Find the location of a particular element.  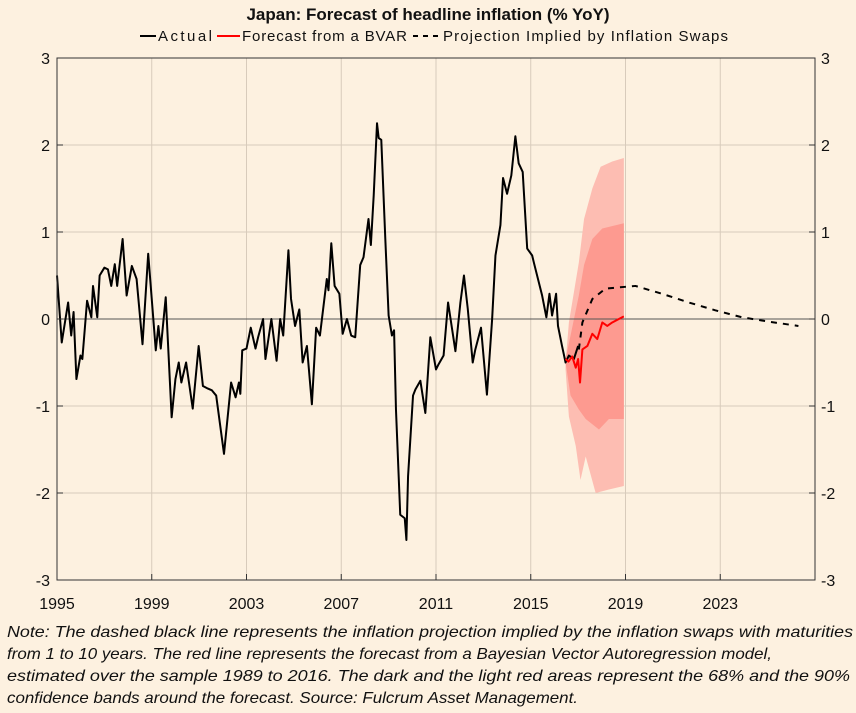

x-tick-label: 2023 is located at coordinates (720, 604).